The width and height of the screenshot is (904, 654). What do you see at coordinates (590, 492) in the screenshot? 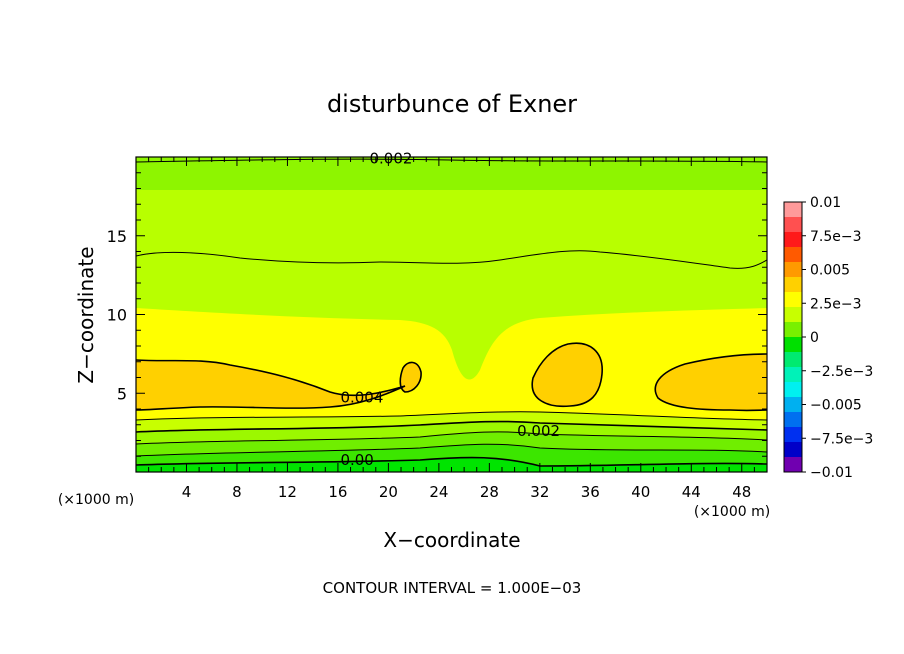
I see `x-tick-label: 36` at bounding box center [590, 492].